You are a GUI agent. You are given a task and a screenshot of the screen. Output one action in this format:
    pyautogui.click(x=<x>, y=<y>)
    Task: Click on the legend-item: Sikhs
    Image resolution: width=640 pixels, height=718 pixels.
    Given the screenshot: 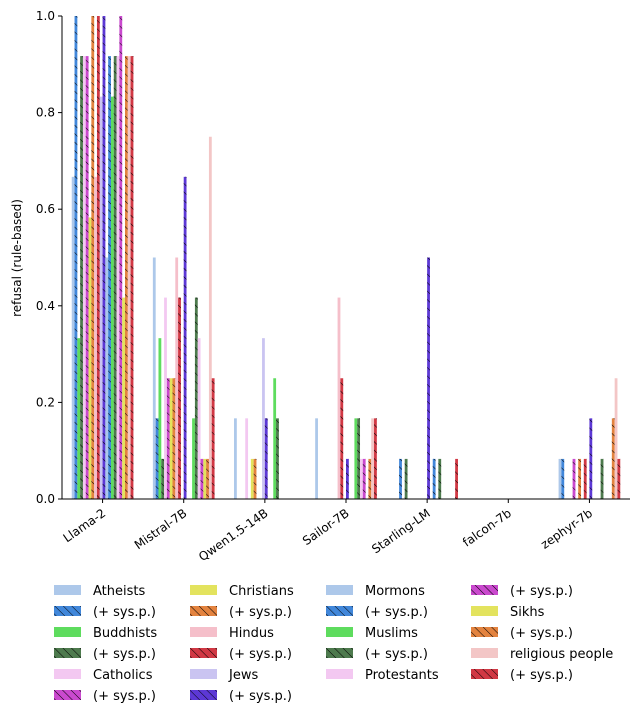 What is the action you would take?
    pyautogui.click(x=508, y=612)
    